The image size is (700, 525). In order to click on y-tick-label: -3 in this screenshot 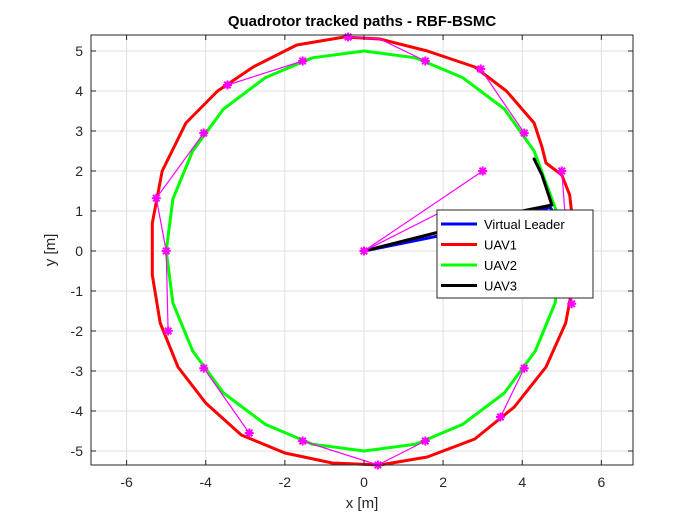, I will do `click(77, 371)`.